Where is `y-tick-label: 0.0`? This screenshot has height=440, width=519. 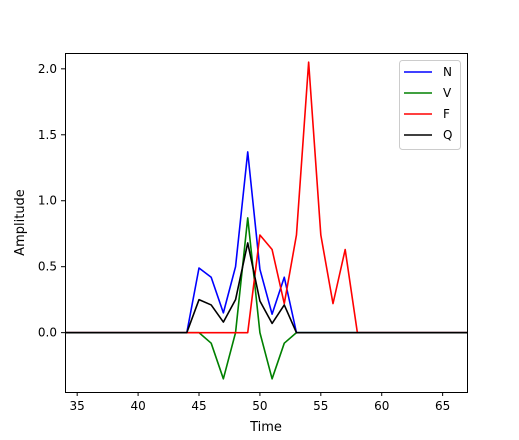 y-tick-label: 0.0 is located at coordinates (47, 333).